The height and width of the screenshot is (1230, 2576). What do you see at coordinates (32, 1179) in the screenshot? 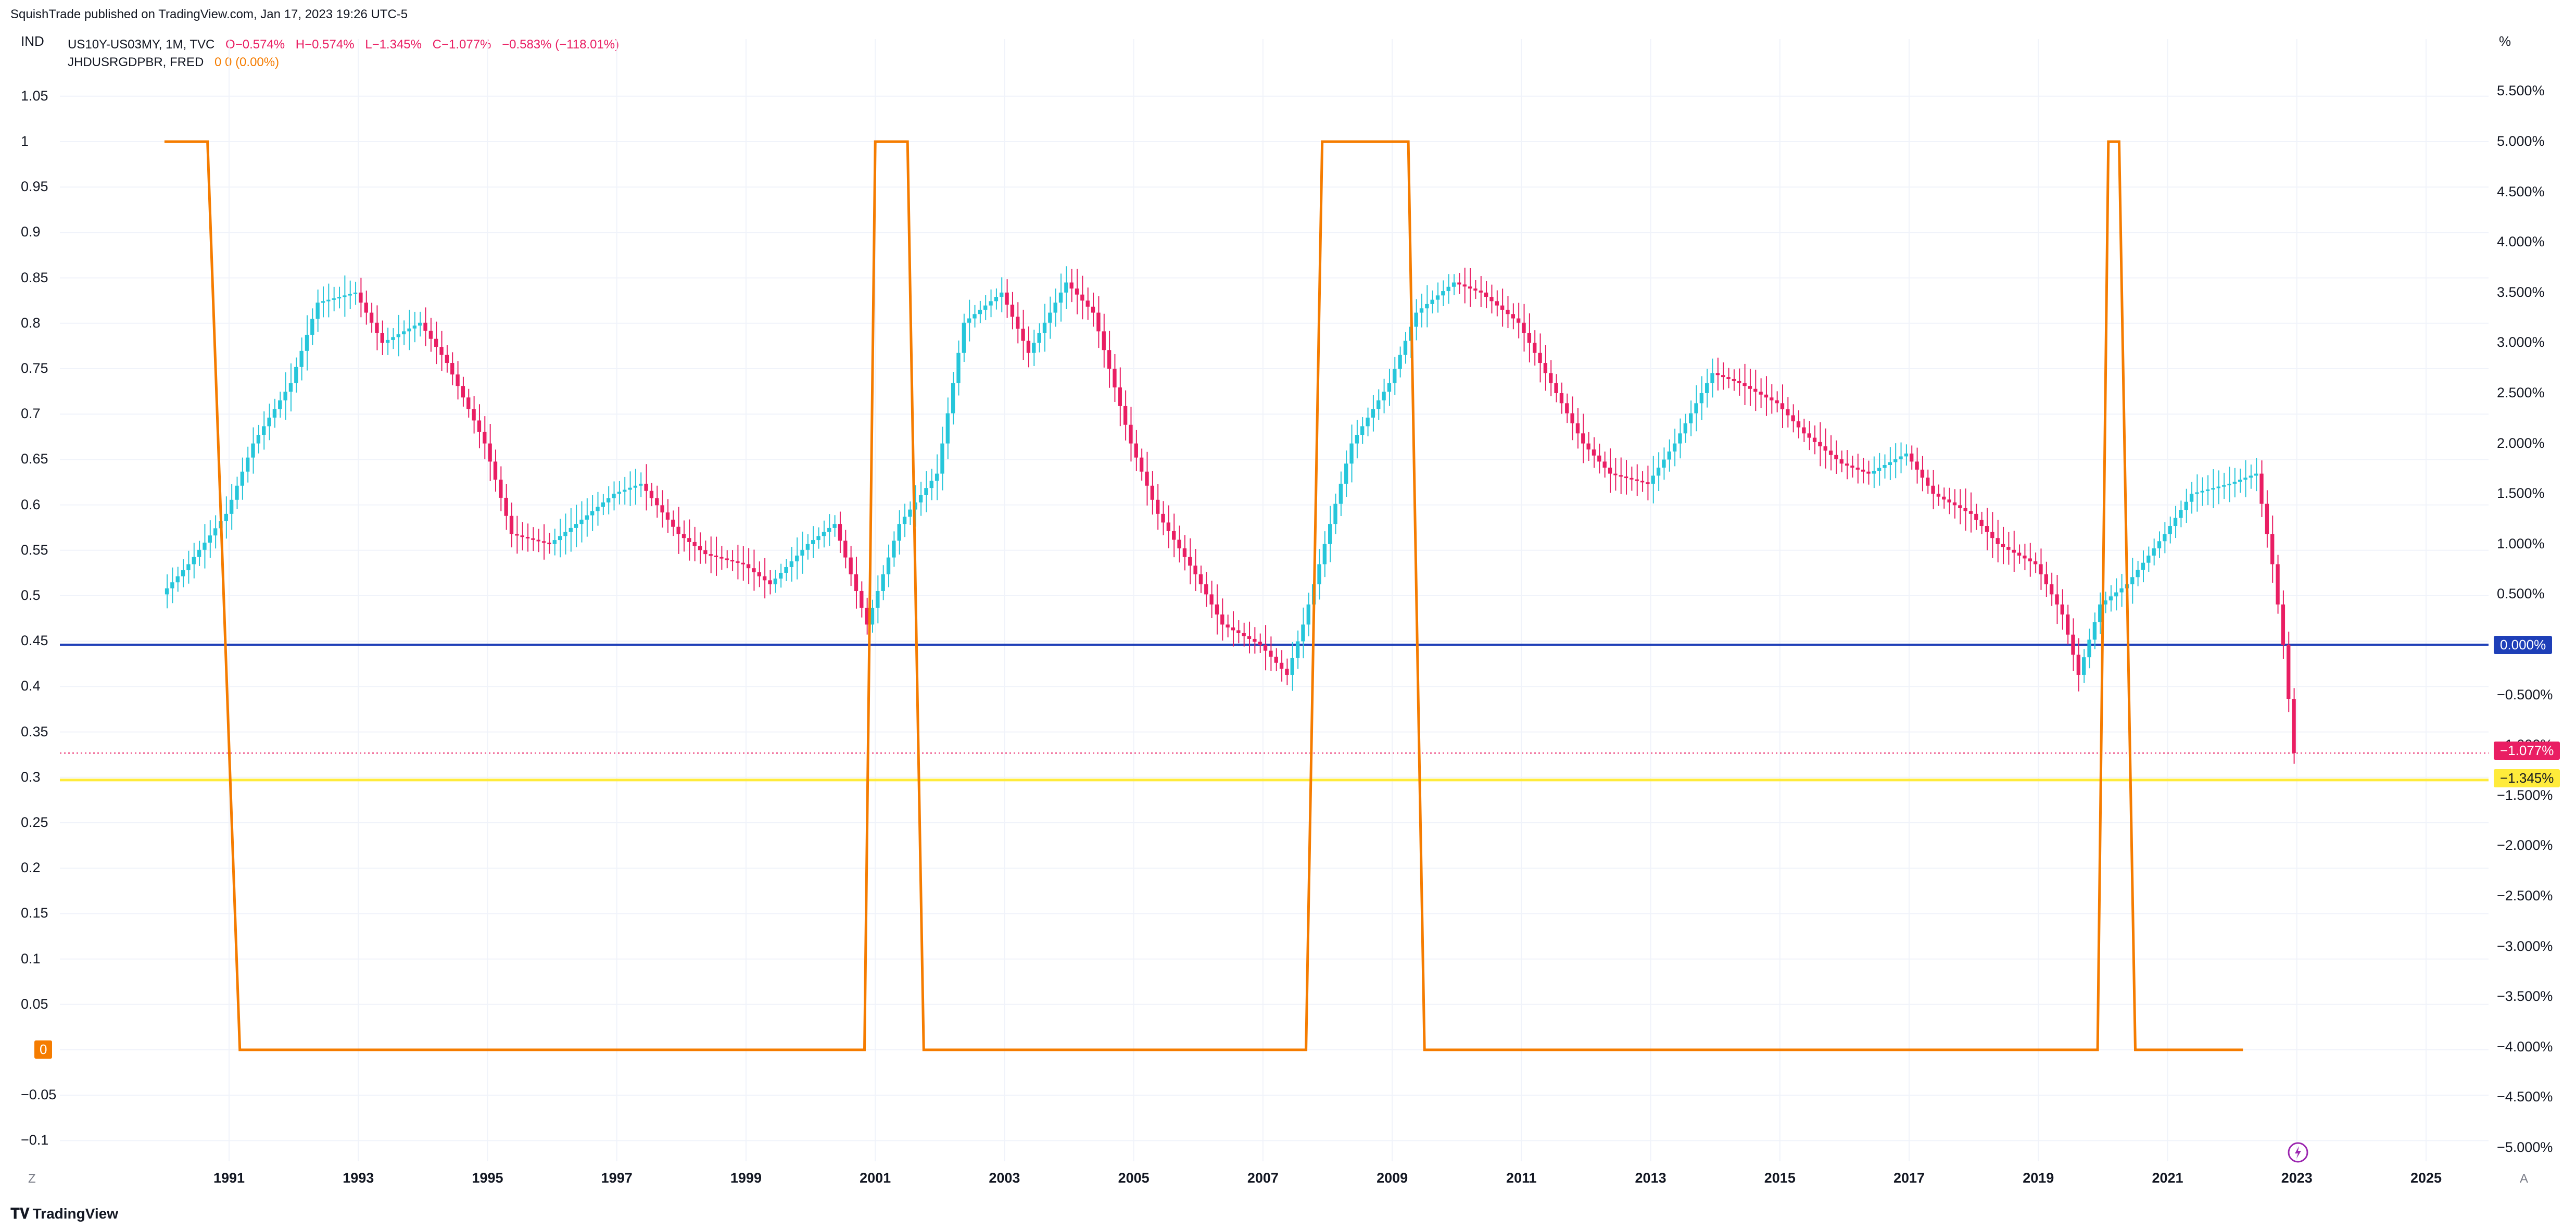
I see `zoom-button: Z` at bounding box center [32, 1179].